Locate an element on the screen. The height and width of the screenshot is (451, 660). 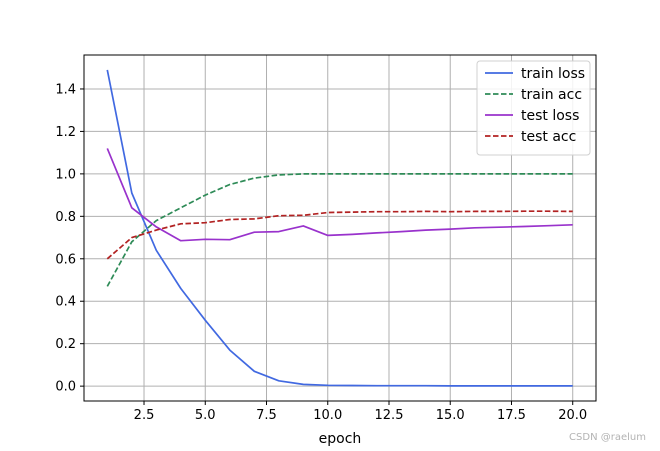
y-tick-label: 0.2 is located at coordinates (65, 344).